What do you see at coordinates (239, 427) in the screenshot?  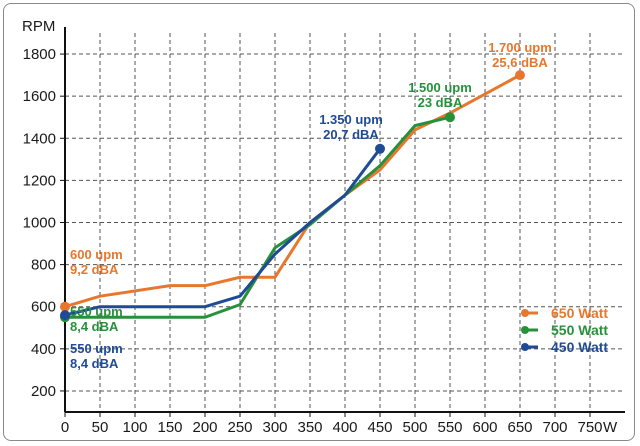 I see `x-tick-label: 250` at bounding box center [239, 427].